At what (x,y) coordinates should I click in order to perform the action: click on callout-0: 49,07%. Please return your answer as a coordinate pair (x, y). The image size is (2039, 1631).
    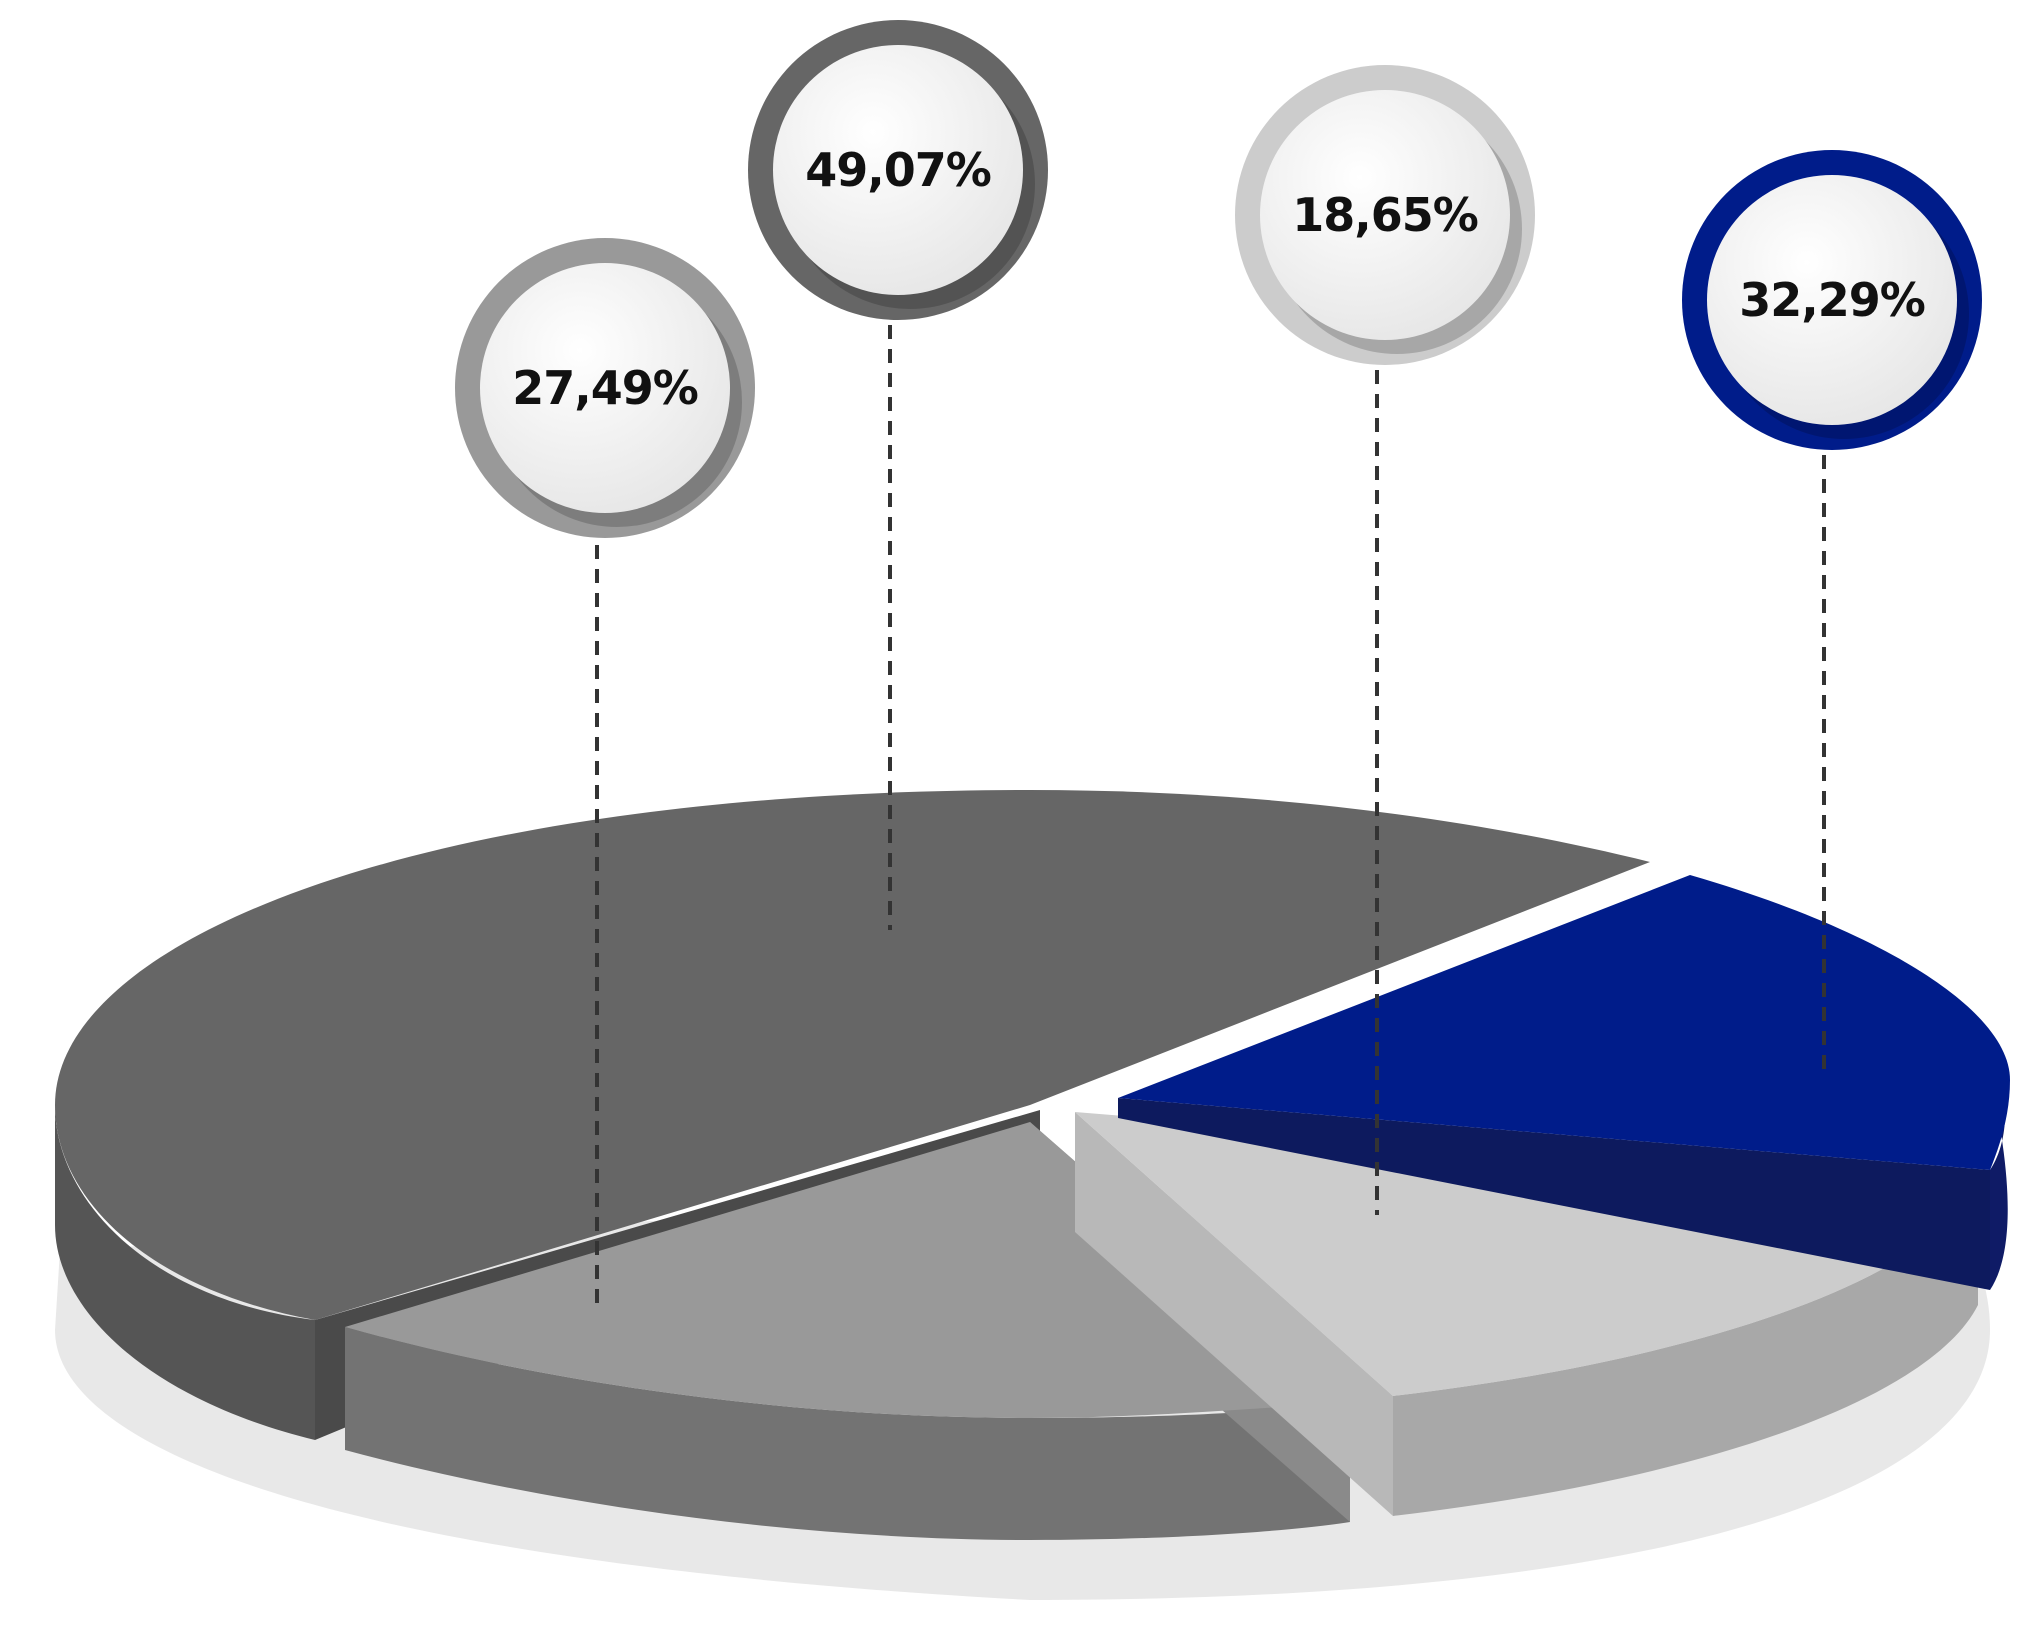
    Looking at the image, I should click on (898, 170).